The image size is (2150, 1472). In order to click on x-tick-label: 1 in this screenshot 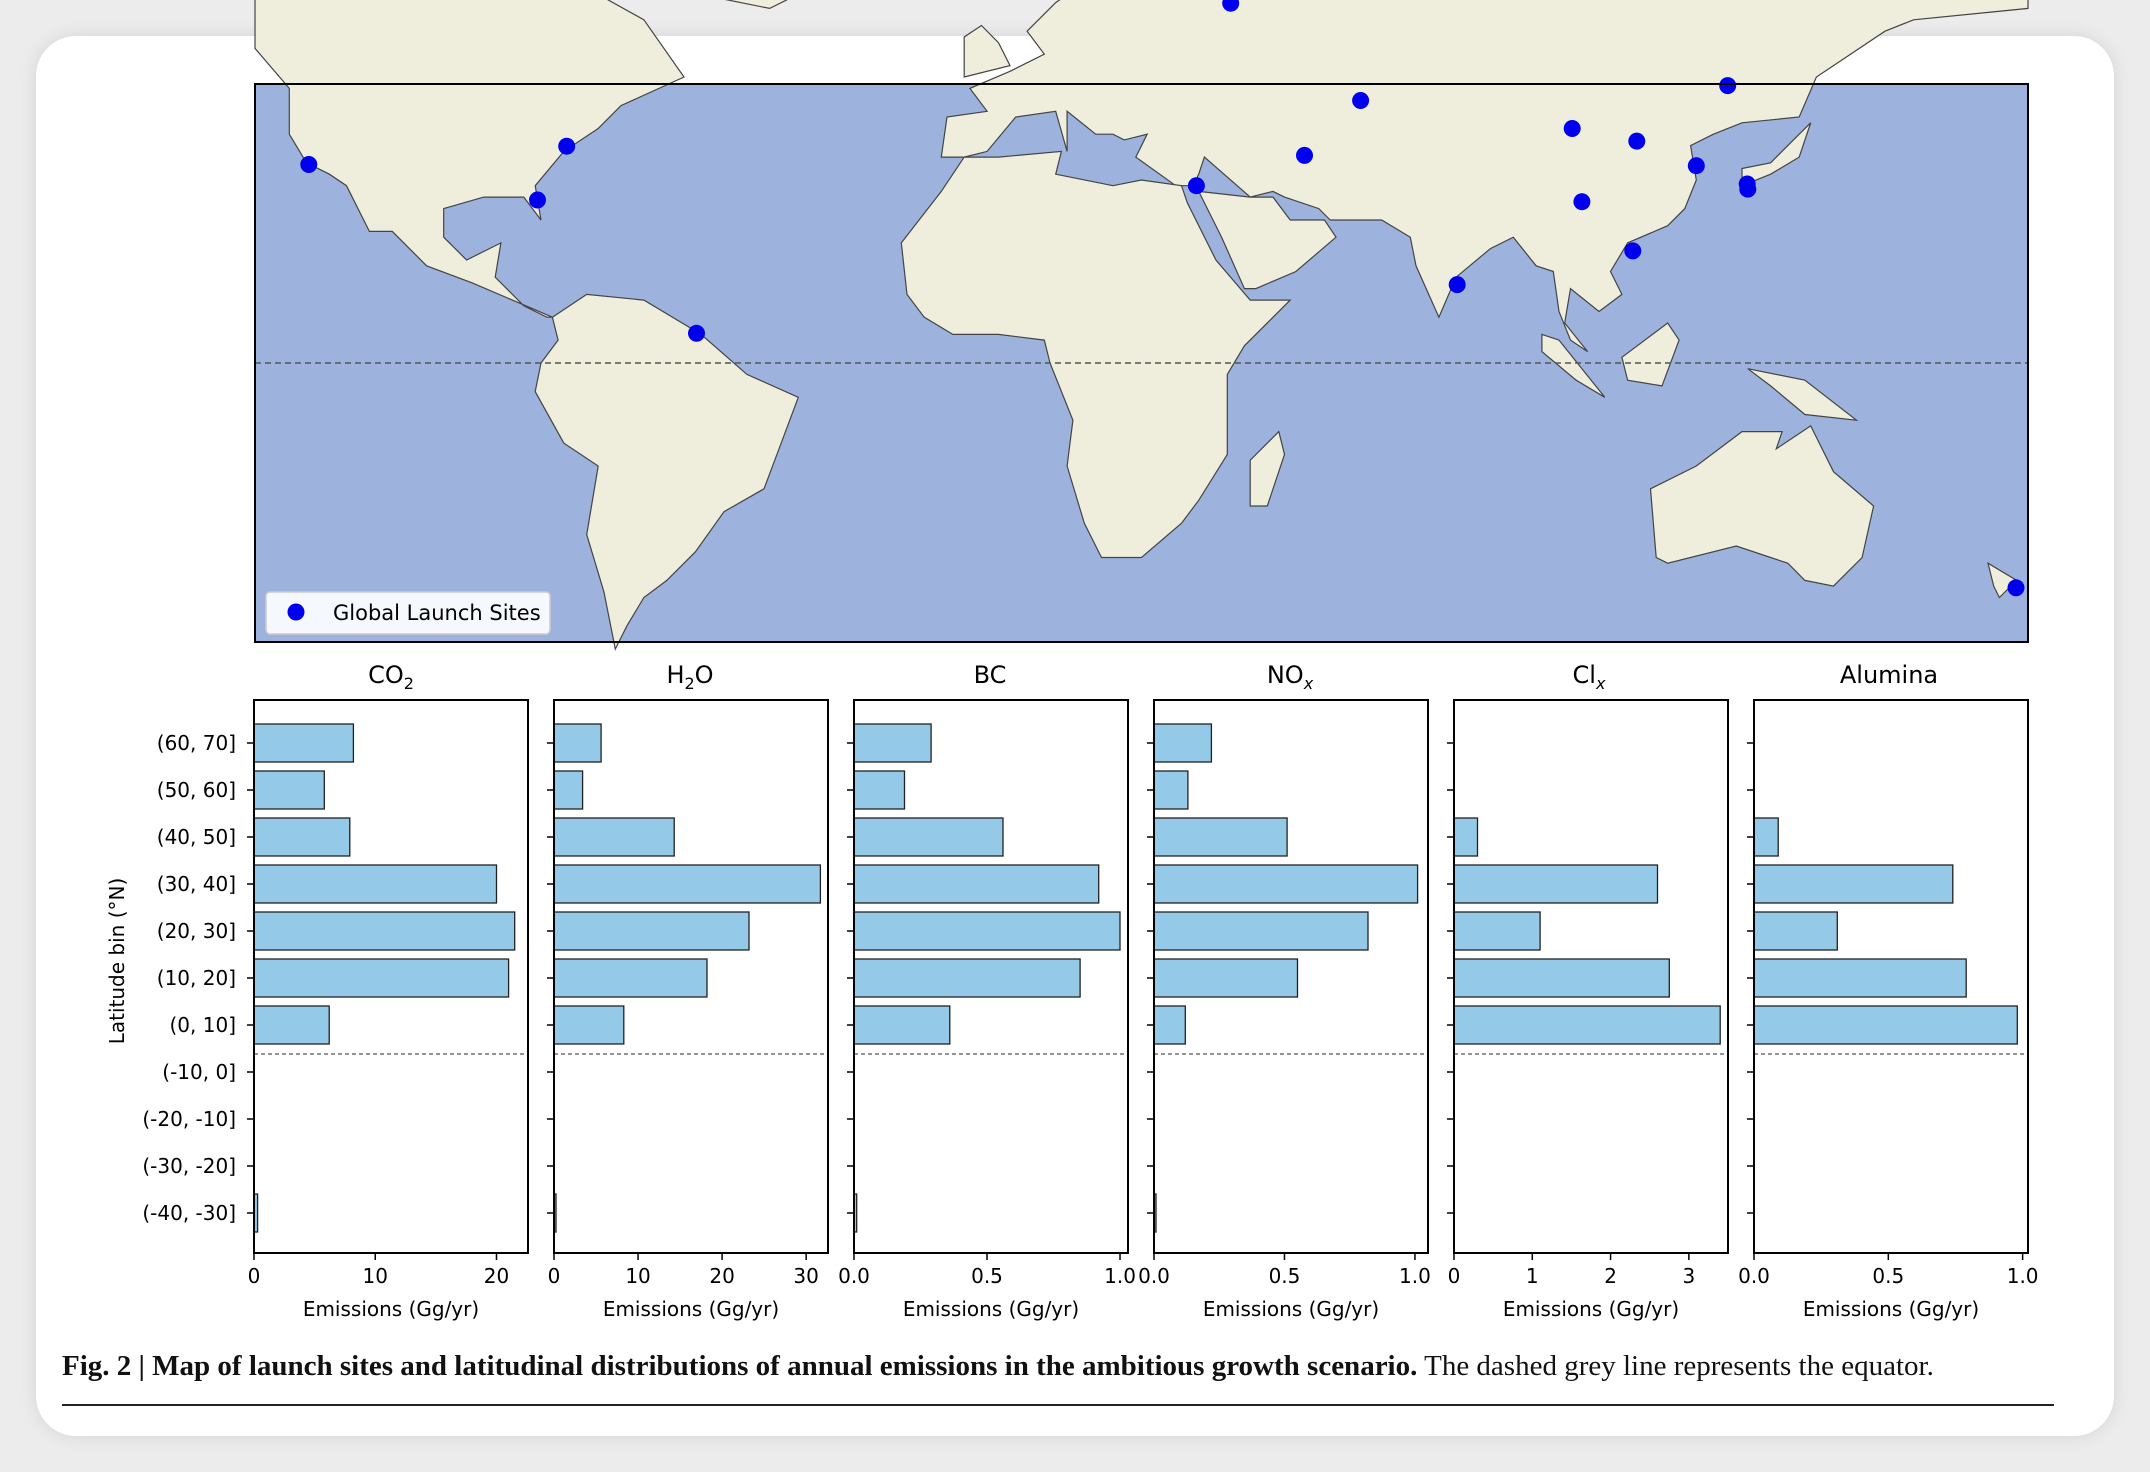, I will do `click(1532, 1276)`.